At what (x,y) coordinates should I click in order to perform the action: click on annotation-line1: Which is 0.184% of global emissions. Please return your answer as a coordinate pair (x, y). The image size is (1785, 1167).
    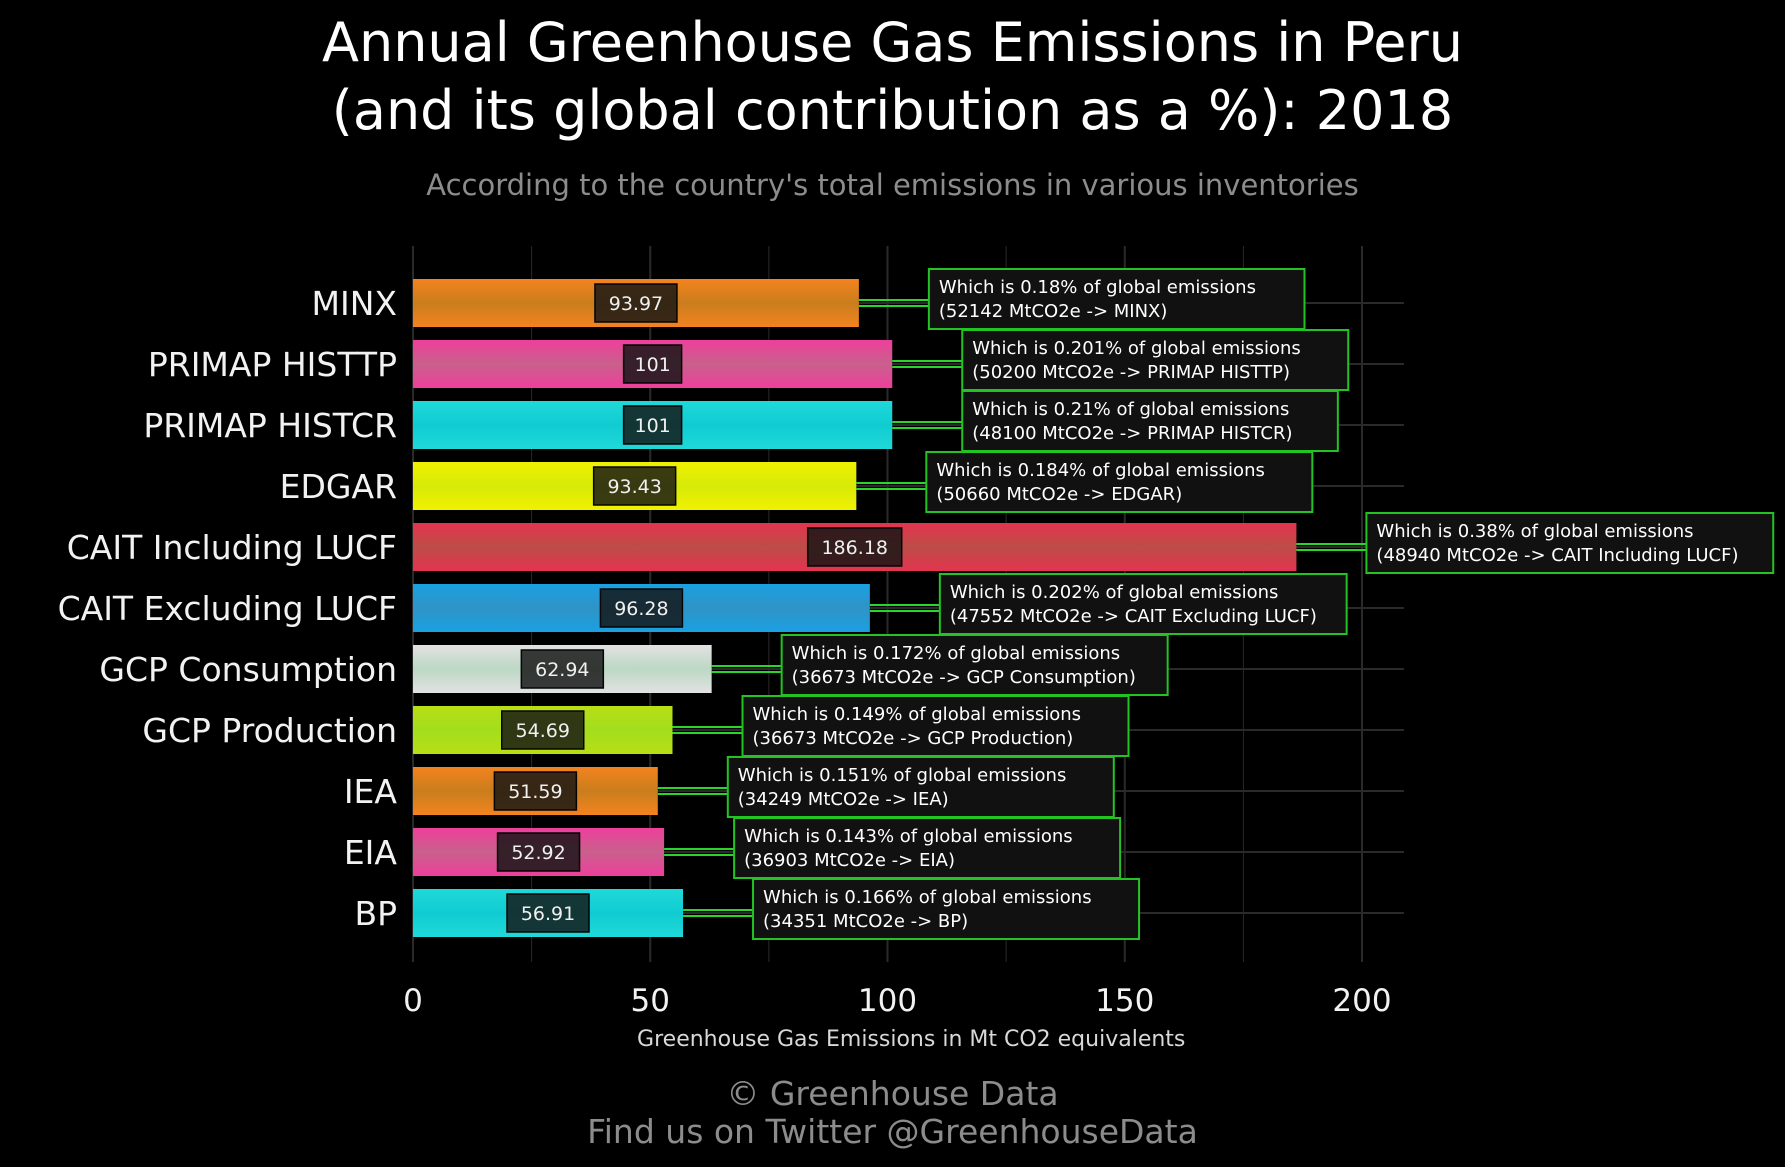
    Looking at the image, I should click on (1100, 470).